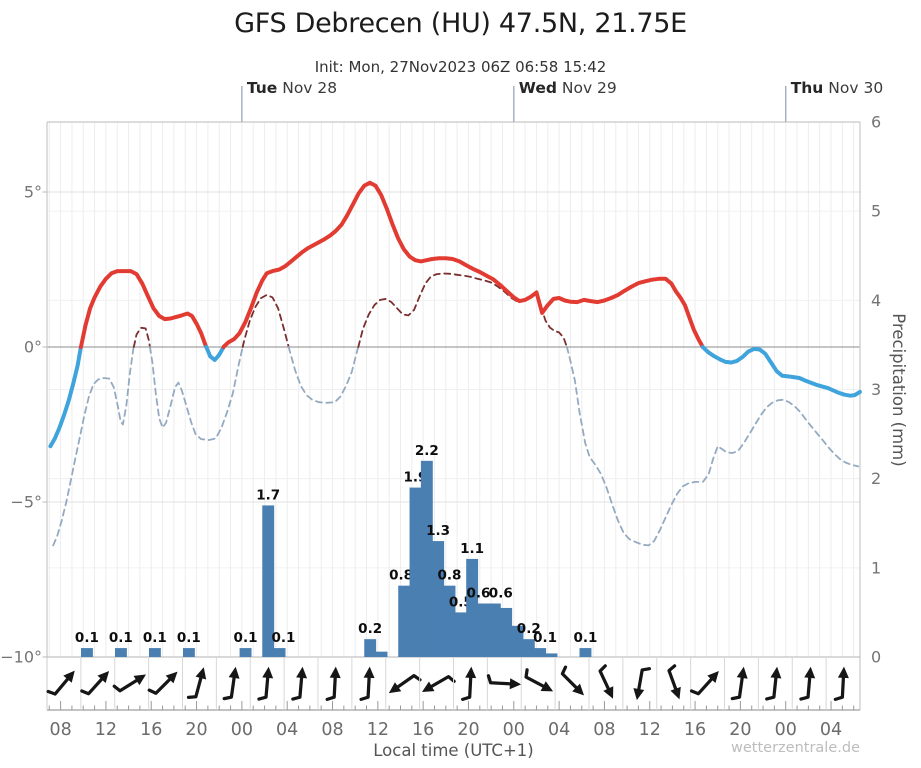 This screenshot has height=768, width=921. Describe the element at coordinates (33, 347) in the screenshot. I see `temp-tick-label: 0°` at that location.